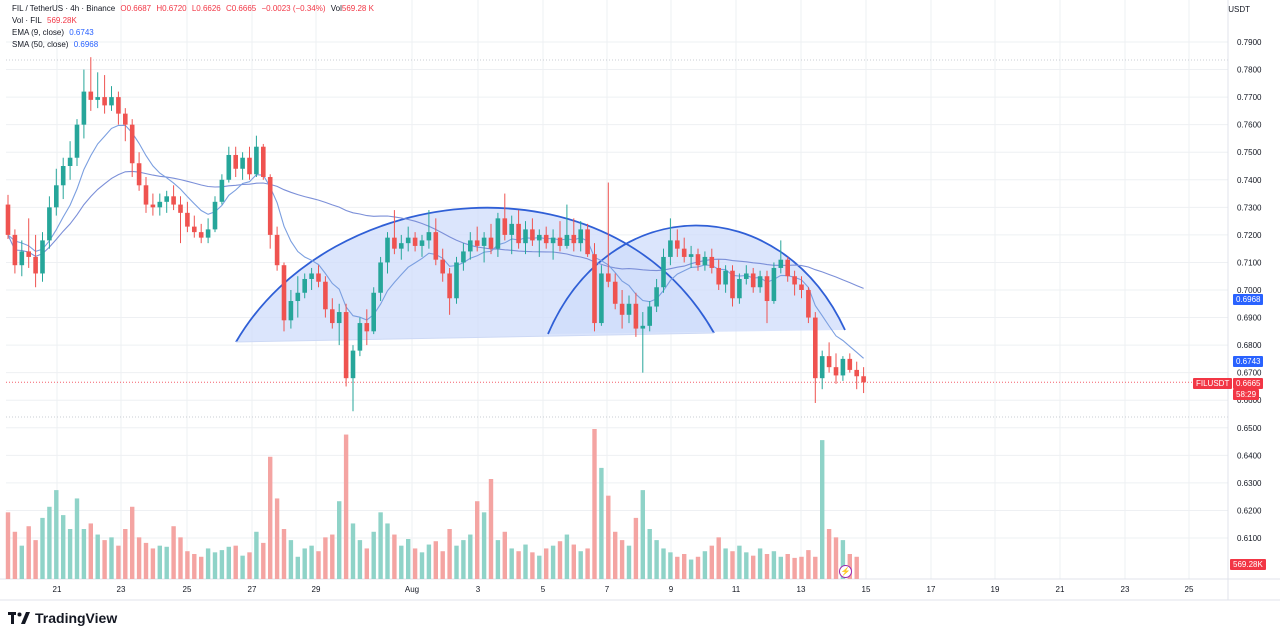 The image size is (1280, 642). What do you see at coordinates (671, 589) in the screenshot?
I see `x-tick-label: 9` at bounding box center [671, 589].